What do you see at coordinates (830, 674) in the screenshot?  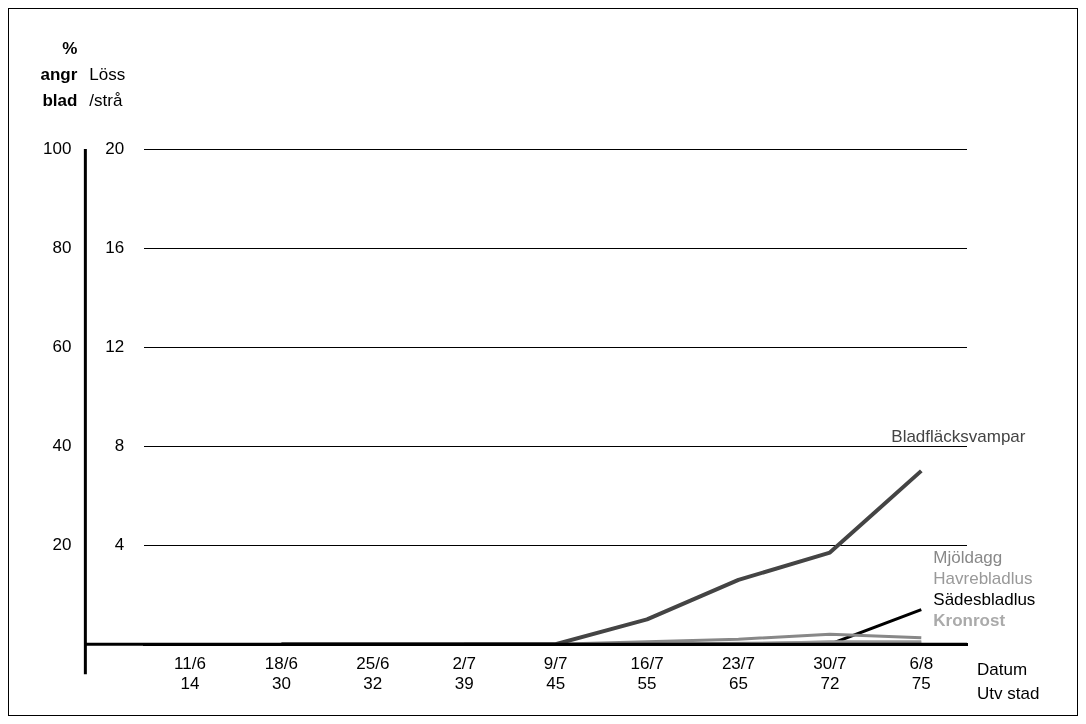 I see `x-tick-label: 30/7 72` at bounding box center [830, 674].